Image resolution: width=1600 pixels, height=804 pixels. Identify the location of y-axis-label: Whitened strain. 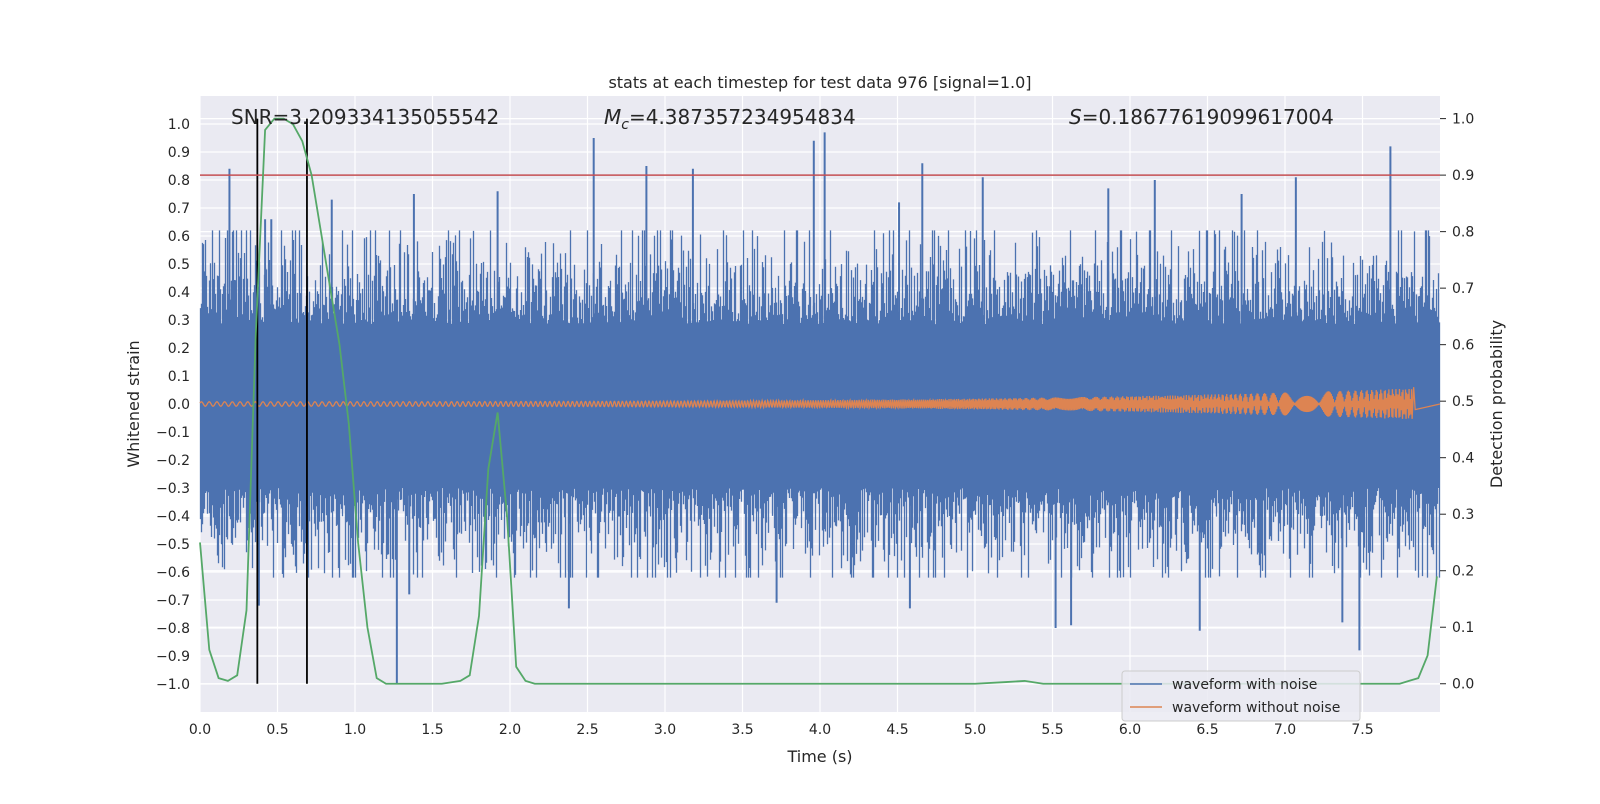
(133, 403).